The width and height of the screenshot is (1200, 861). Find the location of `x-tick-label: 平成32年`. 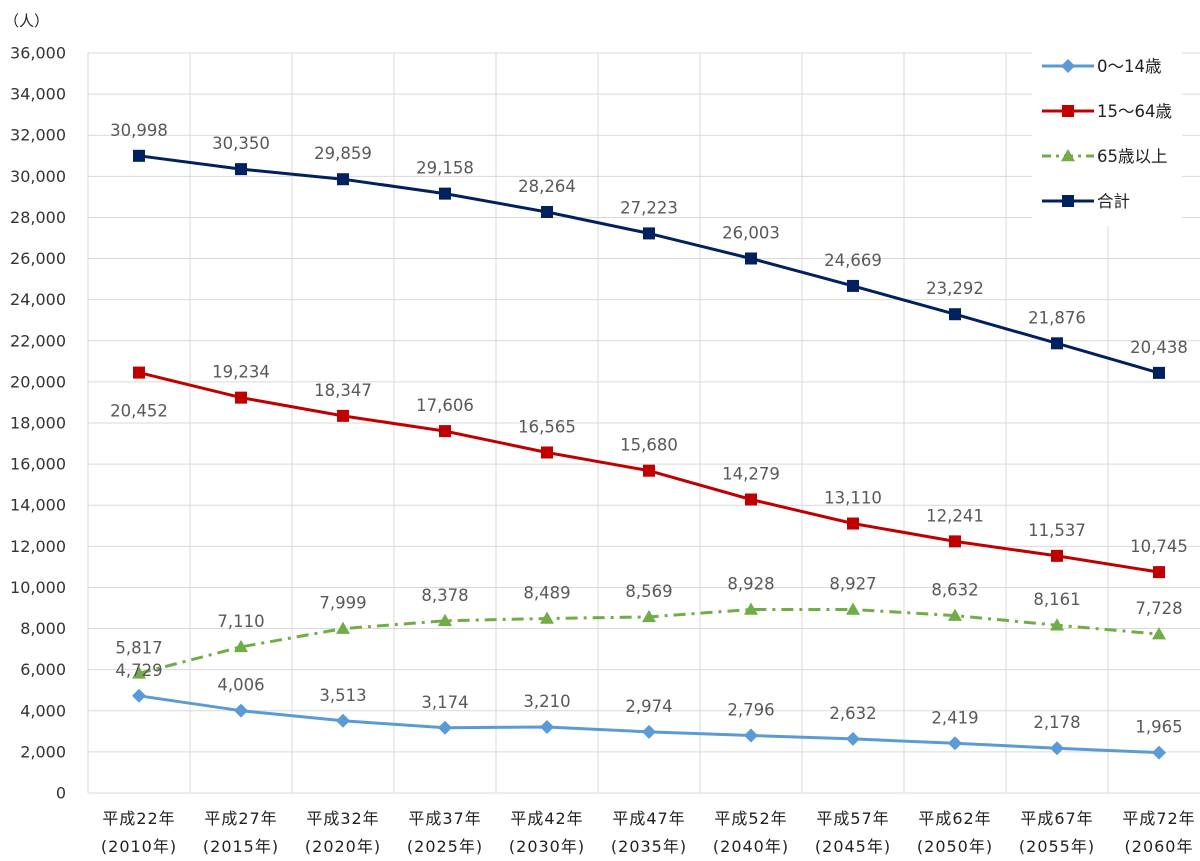

x-tick-label: 平成32年 is located at coordinates (342, 818).